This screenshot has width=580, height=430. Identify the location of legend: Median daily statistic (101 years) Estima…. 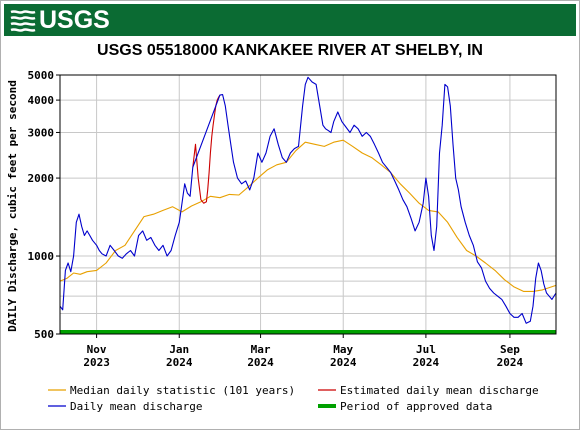
(293, 398).